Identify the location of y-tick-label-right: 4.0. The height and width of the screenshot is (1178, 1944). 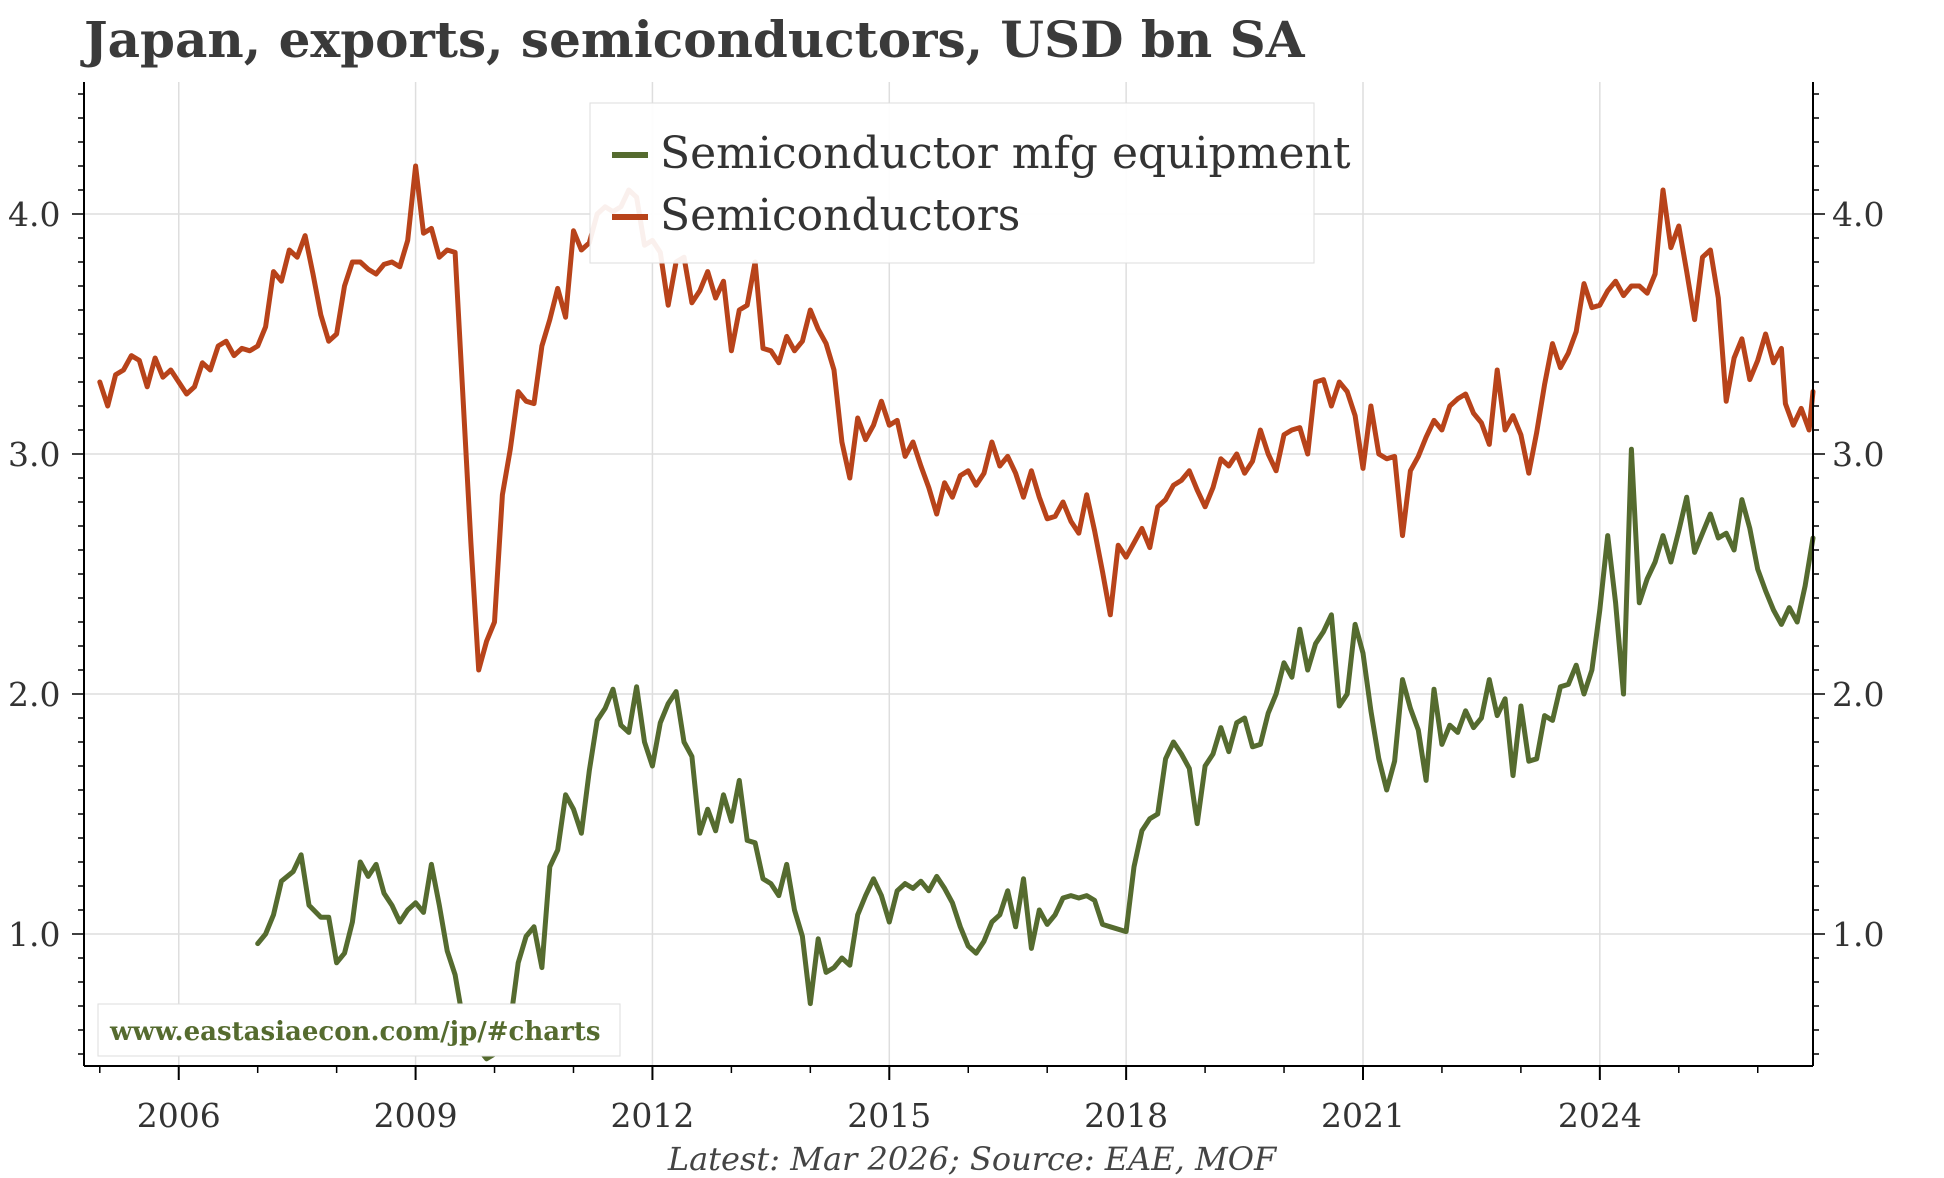
(1858, 214).